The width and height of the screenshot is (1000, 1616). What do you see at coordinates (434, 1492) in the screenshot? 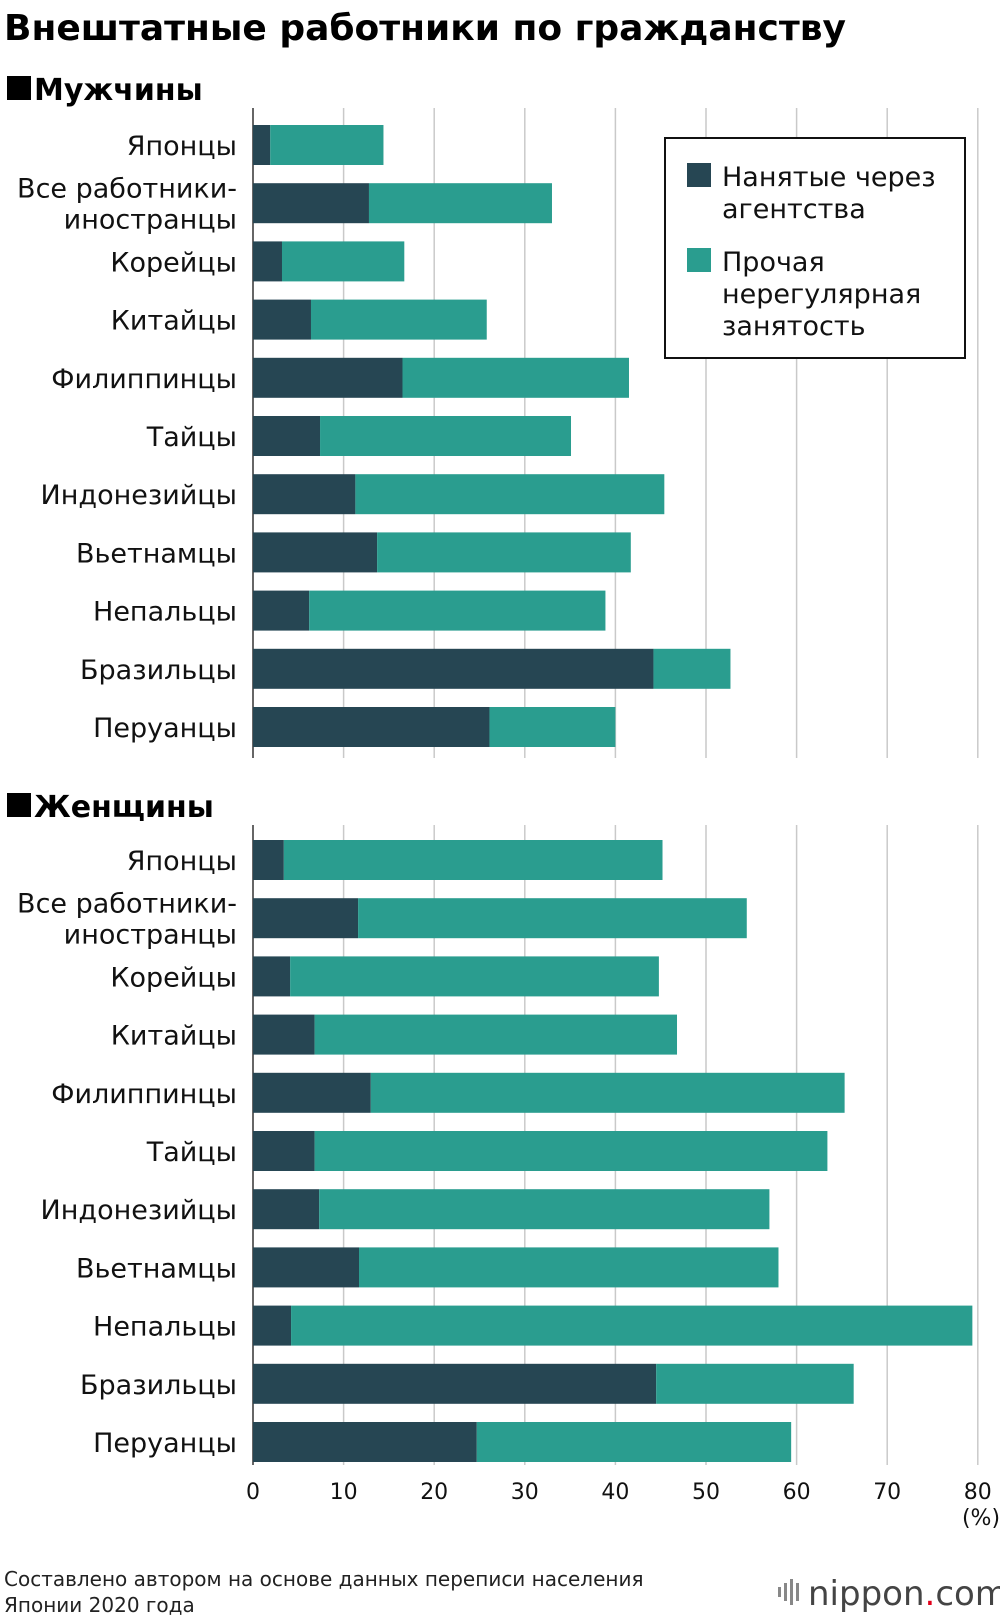
I see `x-tick-label: 20` at bounding box center [434, 1492].